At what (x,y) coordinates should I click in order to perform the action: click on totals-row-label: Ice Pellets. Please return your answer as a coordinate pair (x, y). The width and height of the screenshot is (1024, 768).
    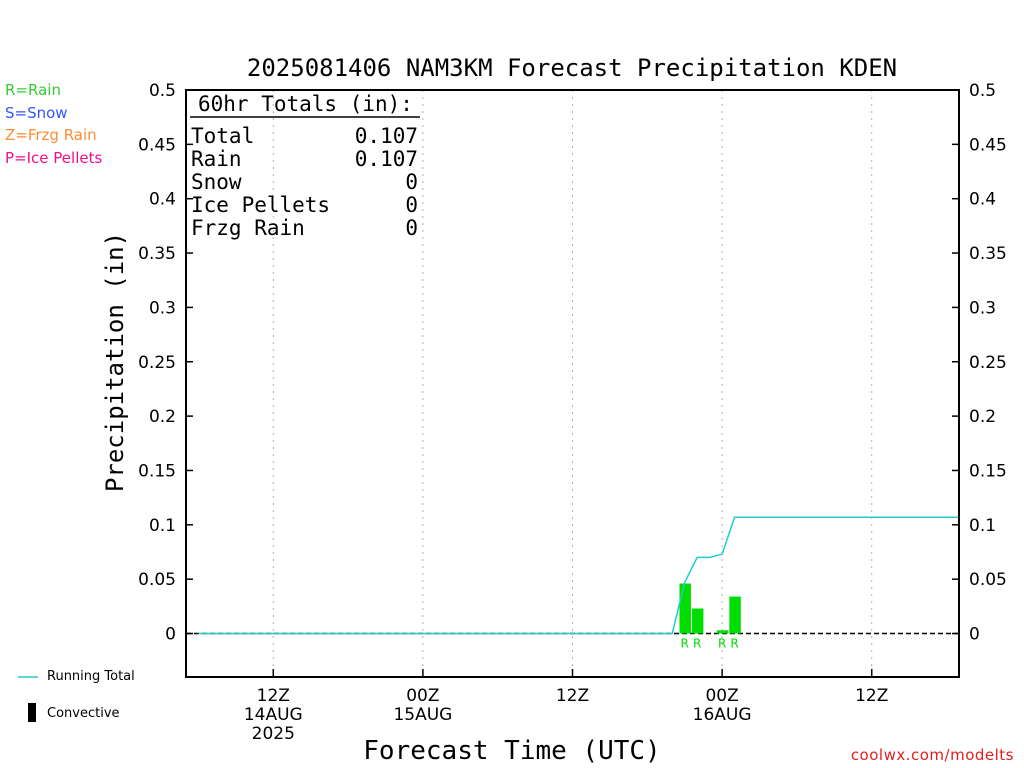
    Looking at the image, I should click on (260, 205).